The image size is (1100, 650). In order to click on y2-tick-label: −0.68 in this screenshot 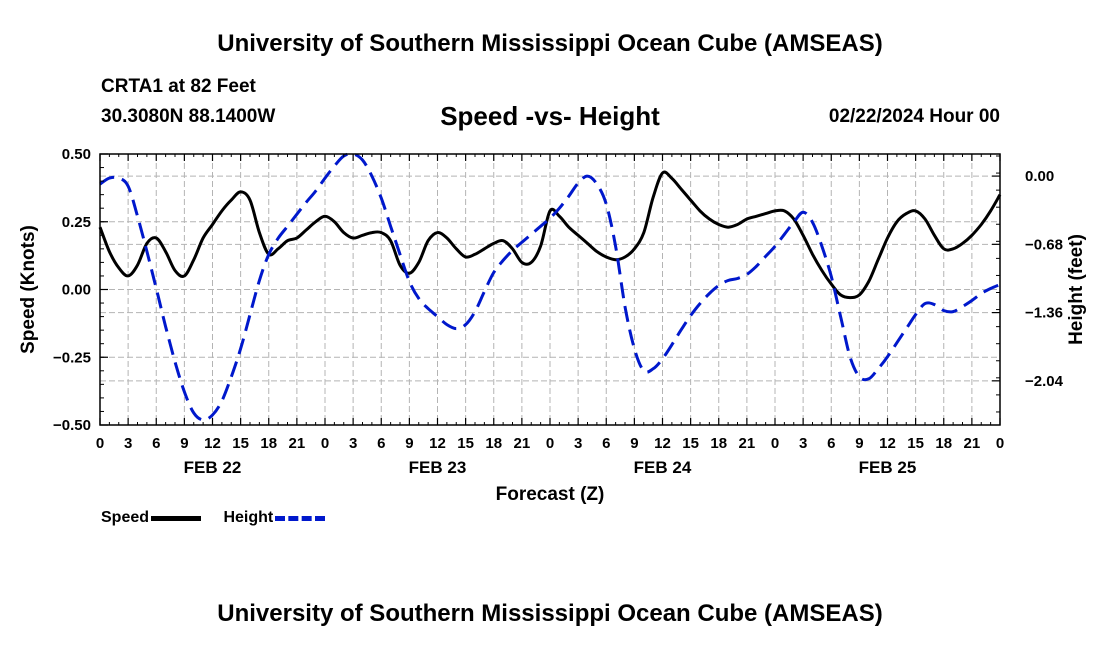, I will do `click(1044, 244)`.